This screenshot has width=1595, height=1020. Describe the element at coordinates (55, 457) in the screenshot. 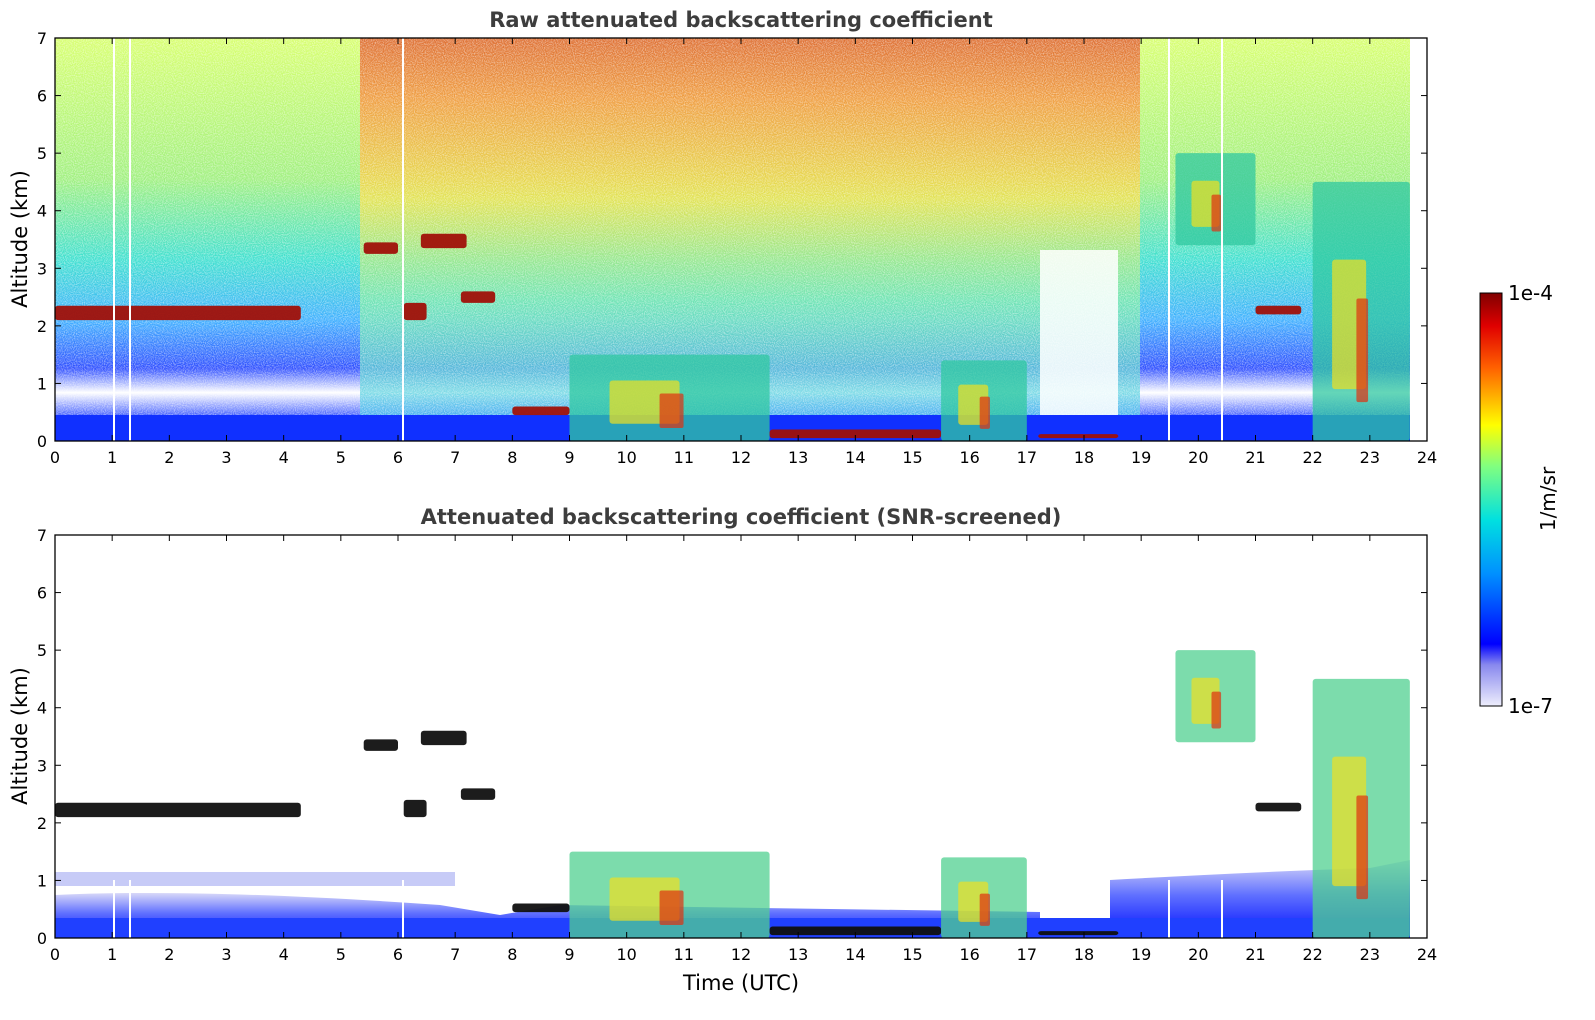

I see `x-tick-label: 0` at that location.